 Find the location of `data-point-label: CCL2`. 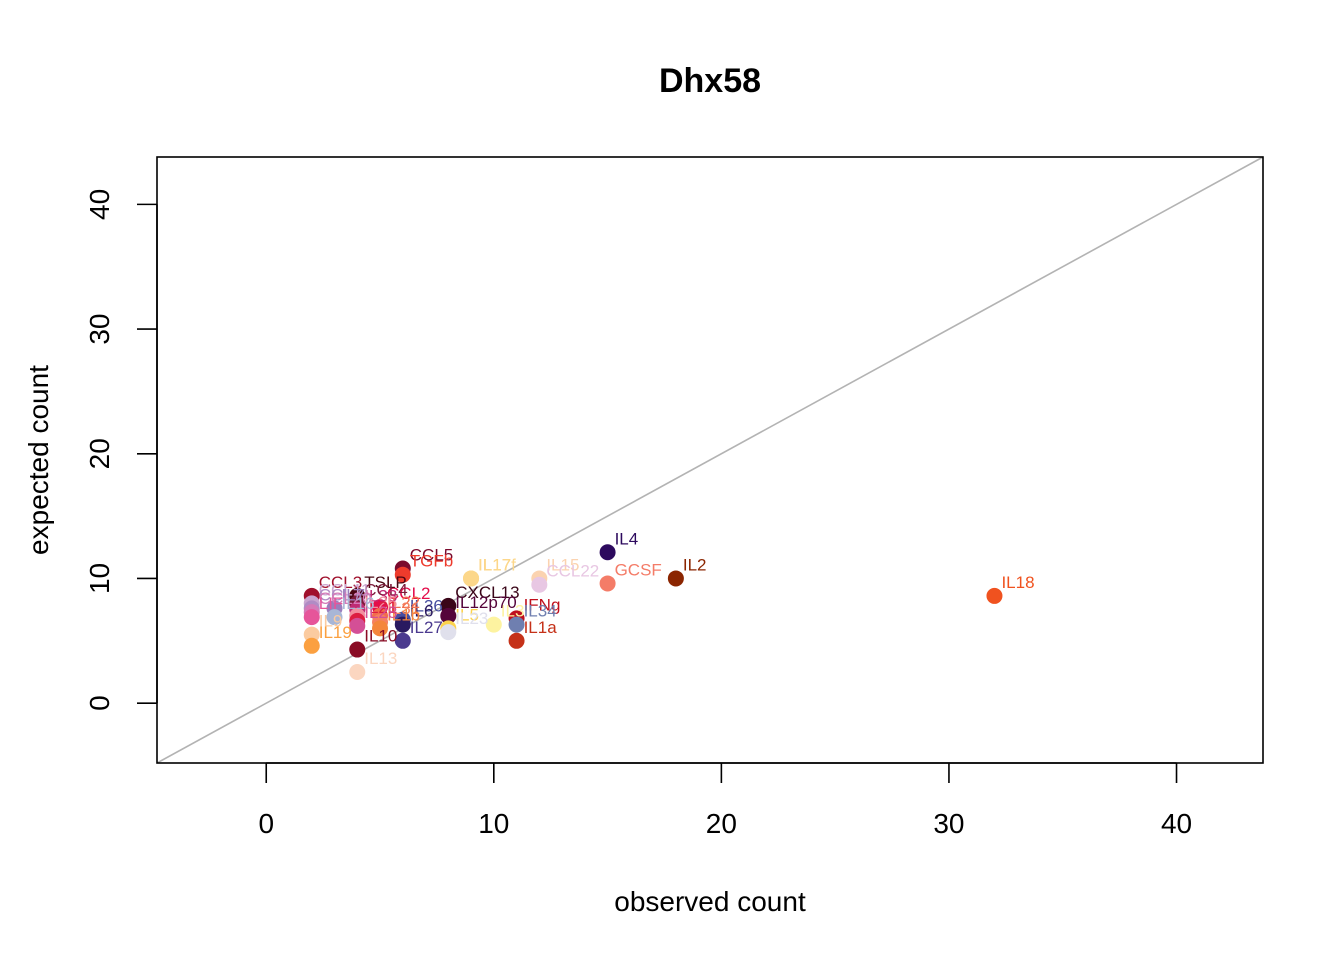

data-point-label: CCL2 is located at coordinates (408, 593).